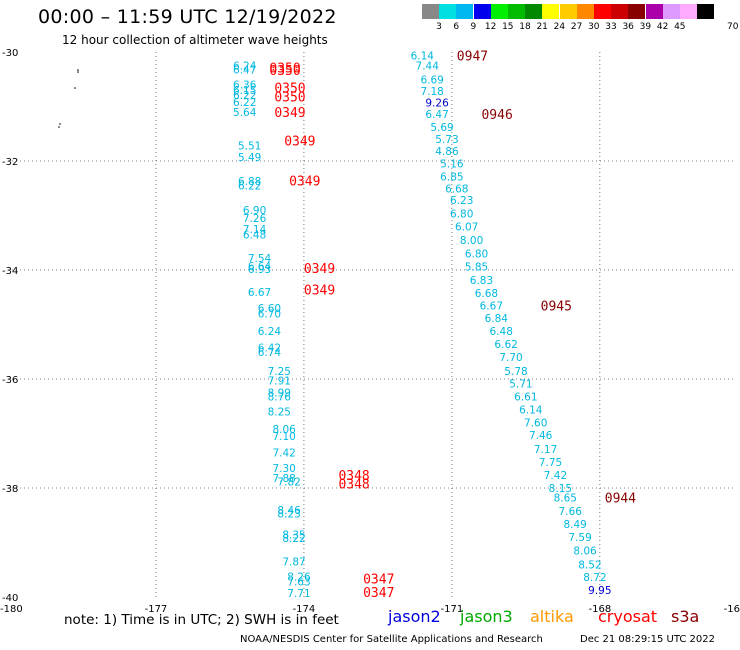 The height and width of the screenshot is (650, 740). Describe the element at coordinates (293, 539) in the screenshot. I see `wave-height-value: 8.22` at that location.